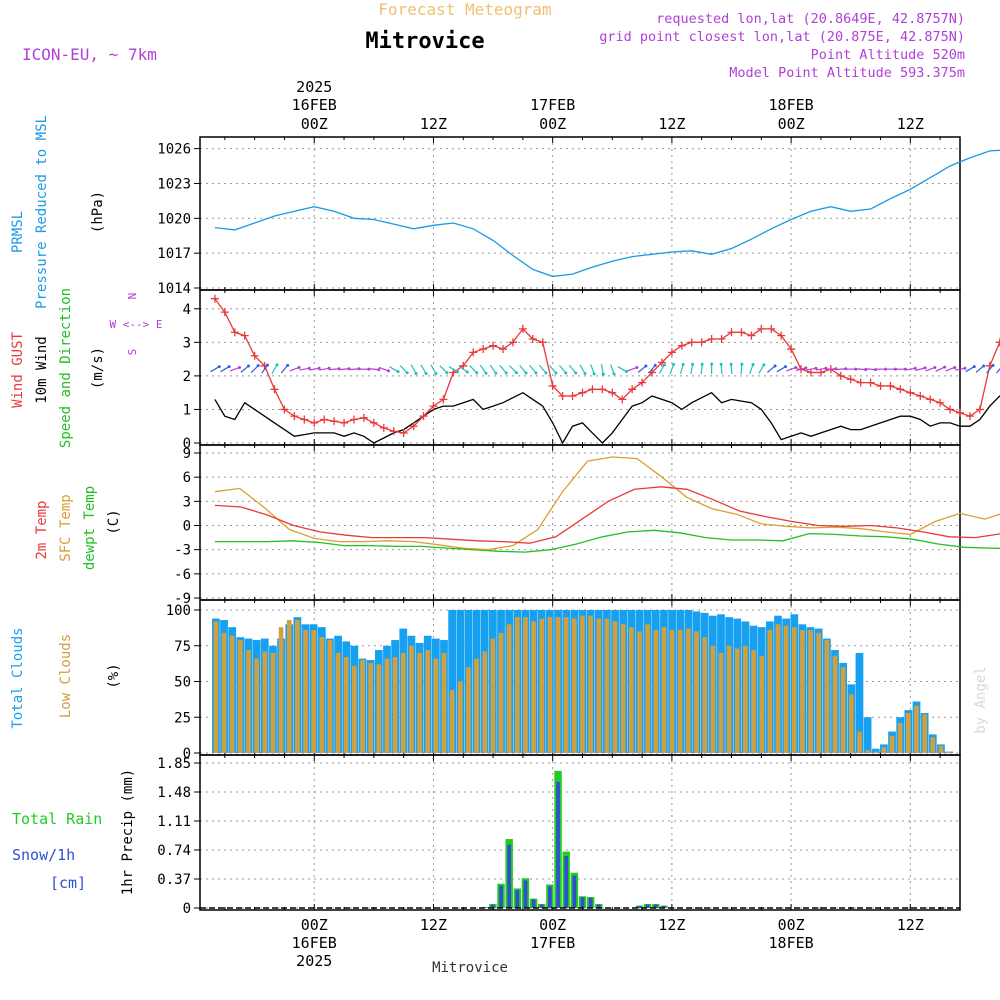 This screenshot has height=1000, width=1000. Describe the element at coordinates (671, 124) in the screenshot. I see `top-hour-label: 12Z` at that location.